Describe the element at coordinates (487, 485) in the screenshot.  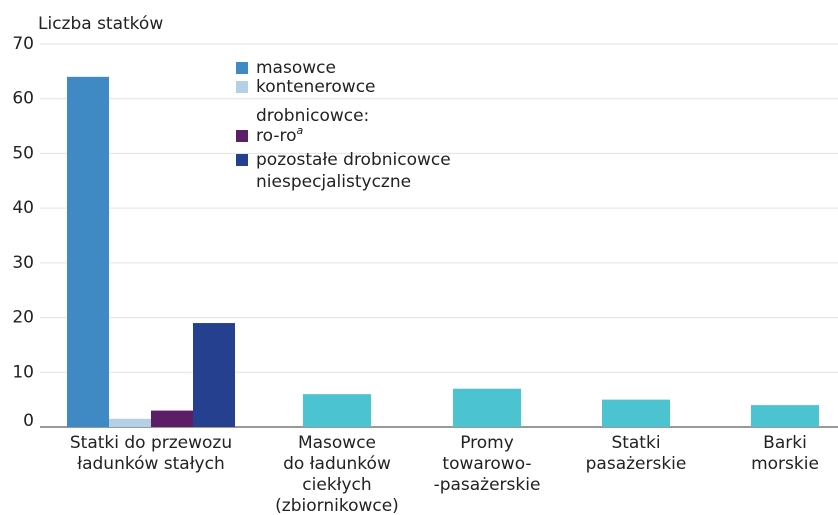
I see `x-tick-label: -pasażerskie` at that location.